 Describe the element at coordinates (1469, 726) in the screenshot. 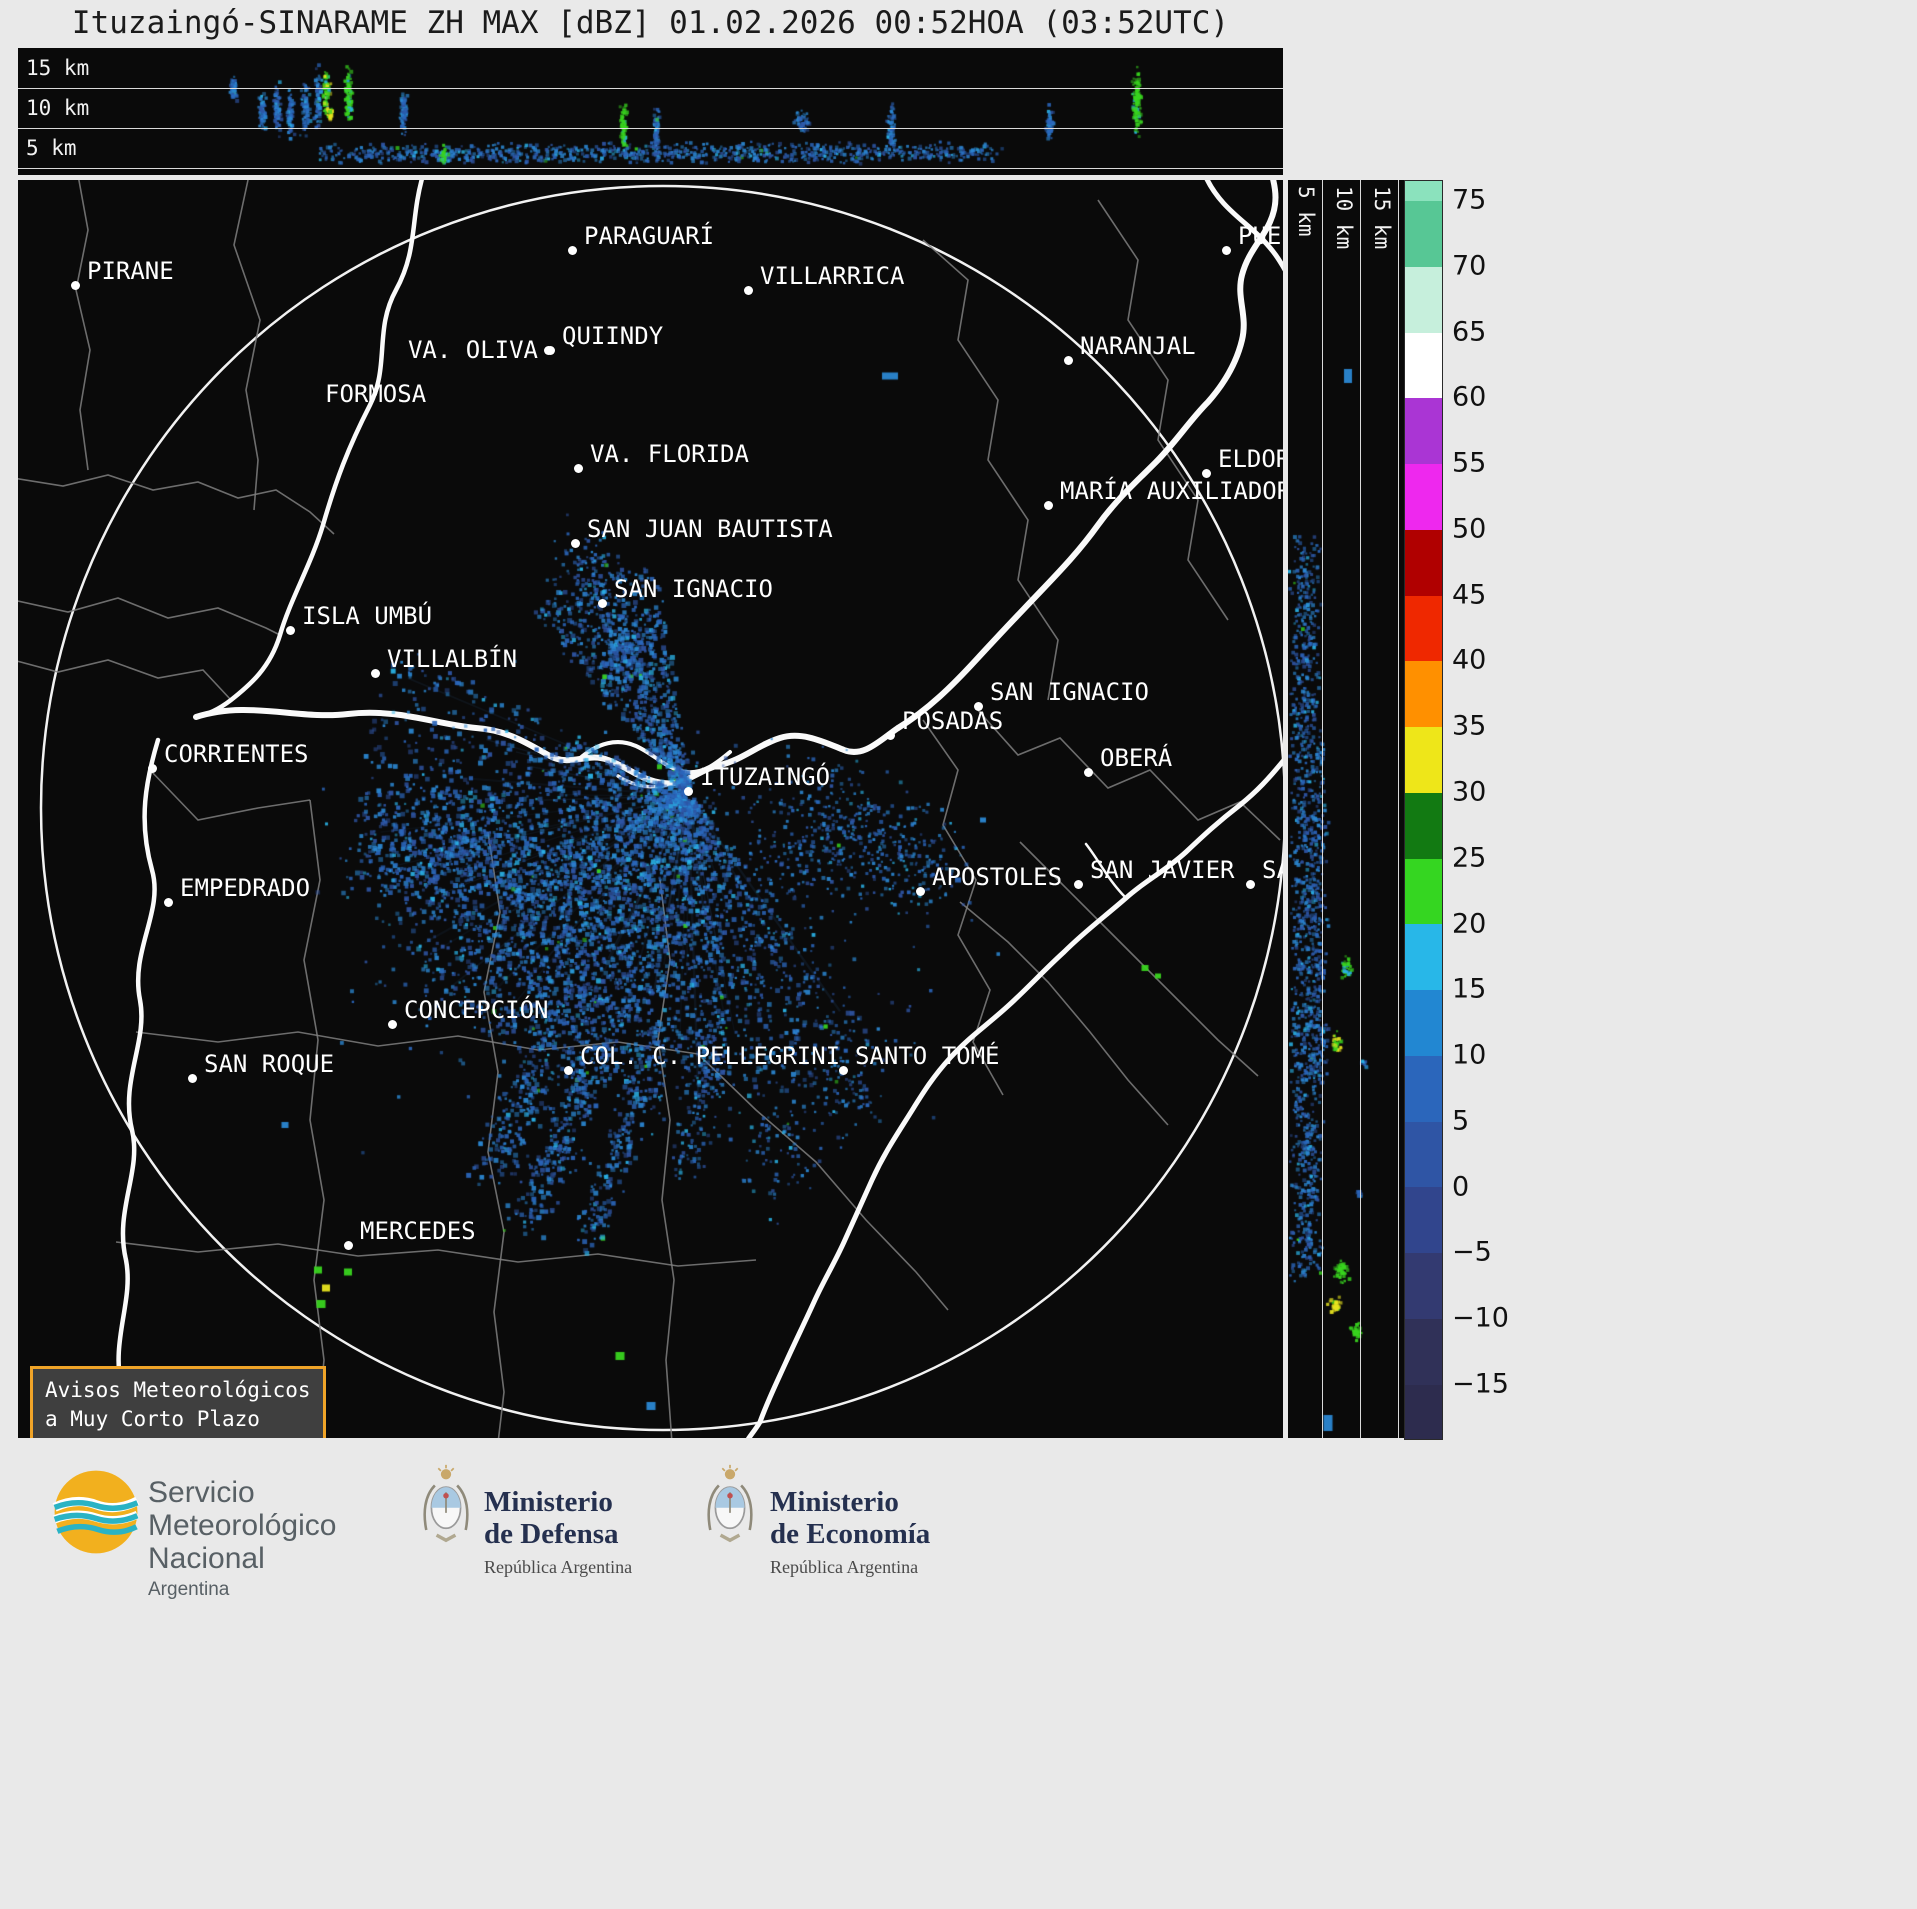

I see `colorbar-tick: 35` at that location.